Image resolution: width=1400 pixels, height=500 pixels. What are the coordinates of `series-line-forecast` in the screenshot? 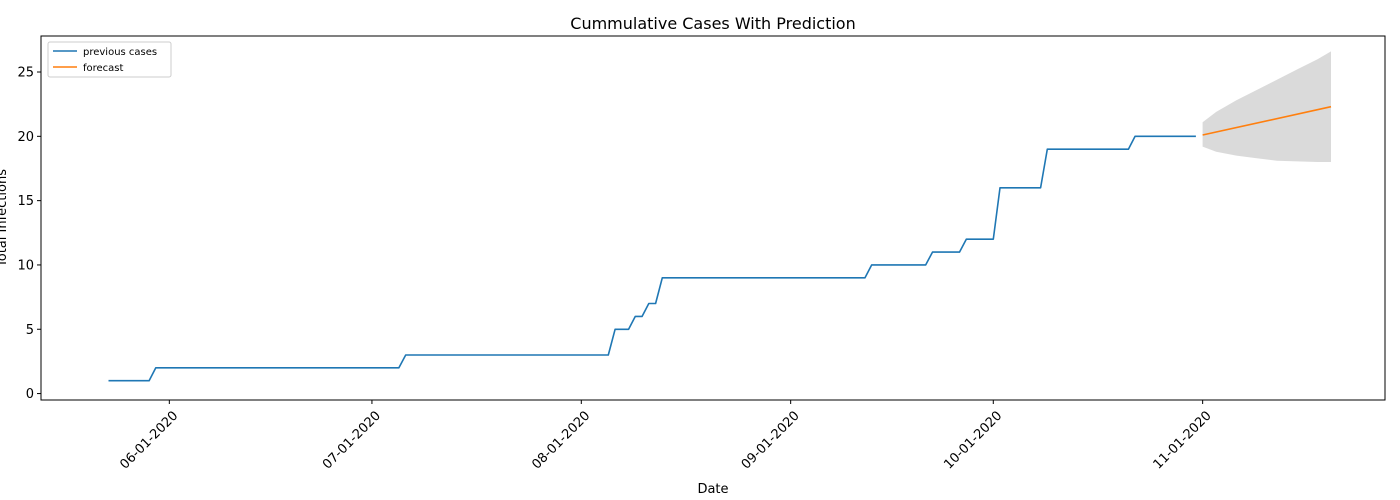 It's located at (1267, 120).